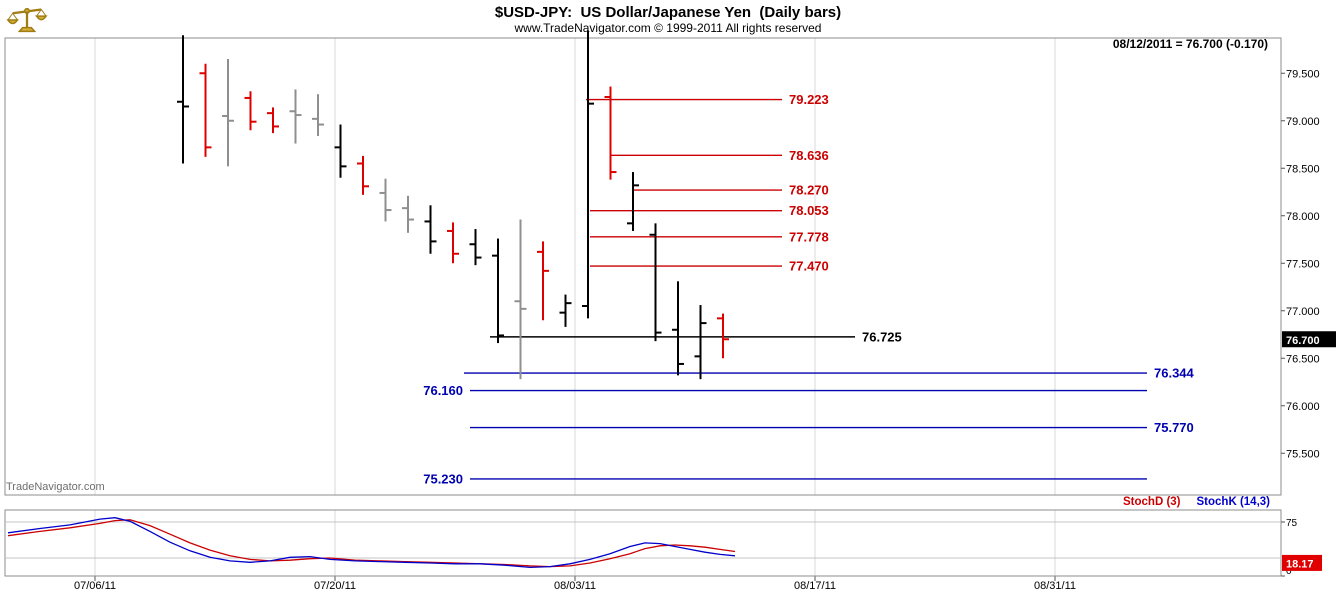 The height and width of the screenshot is (594, 1336). I want to click on tradenavigator-logo-icon, so click(27, 21).